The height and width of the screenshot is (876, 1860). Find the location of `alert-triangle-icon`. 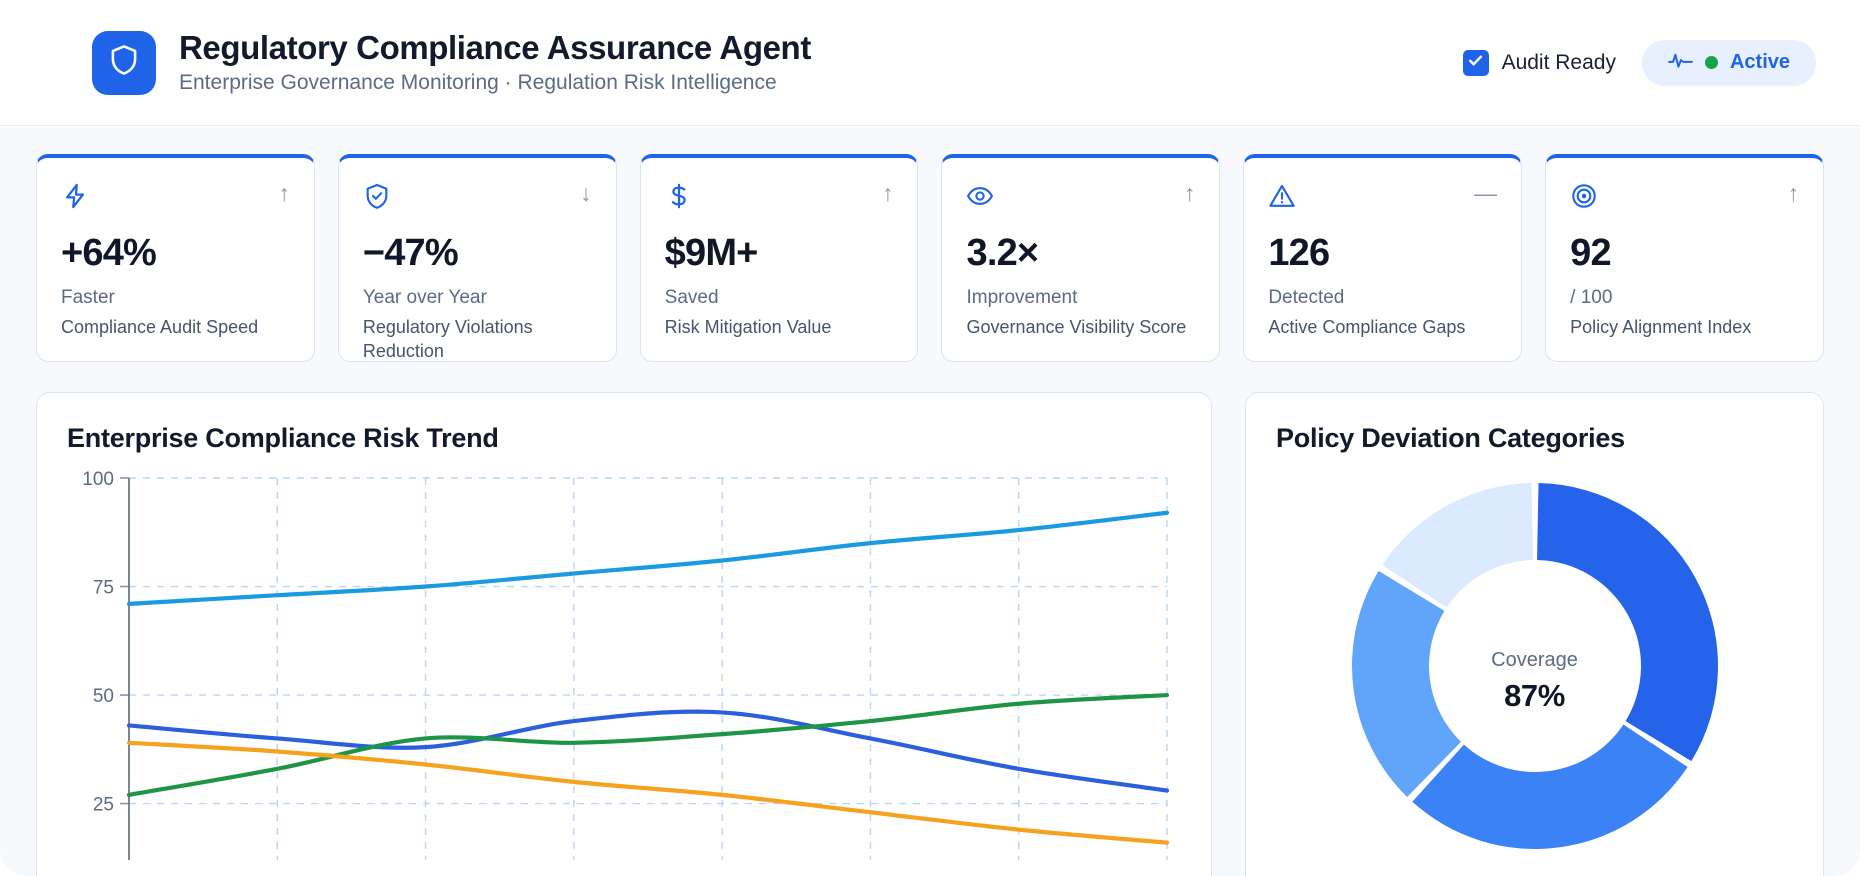

alert-triangle-icon is located at coordinates (1282, 196).